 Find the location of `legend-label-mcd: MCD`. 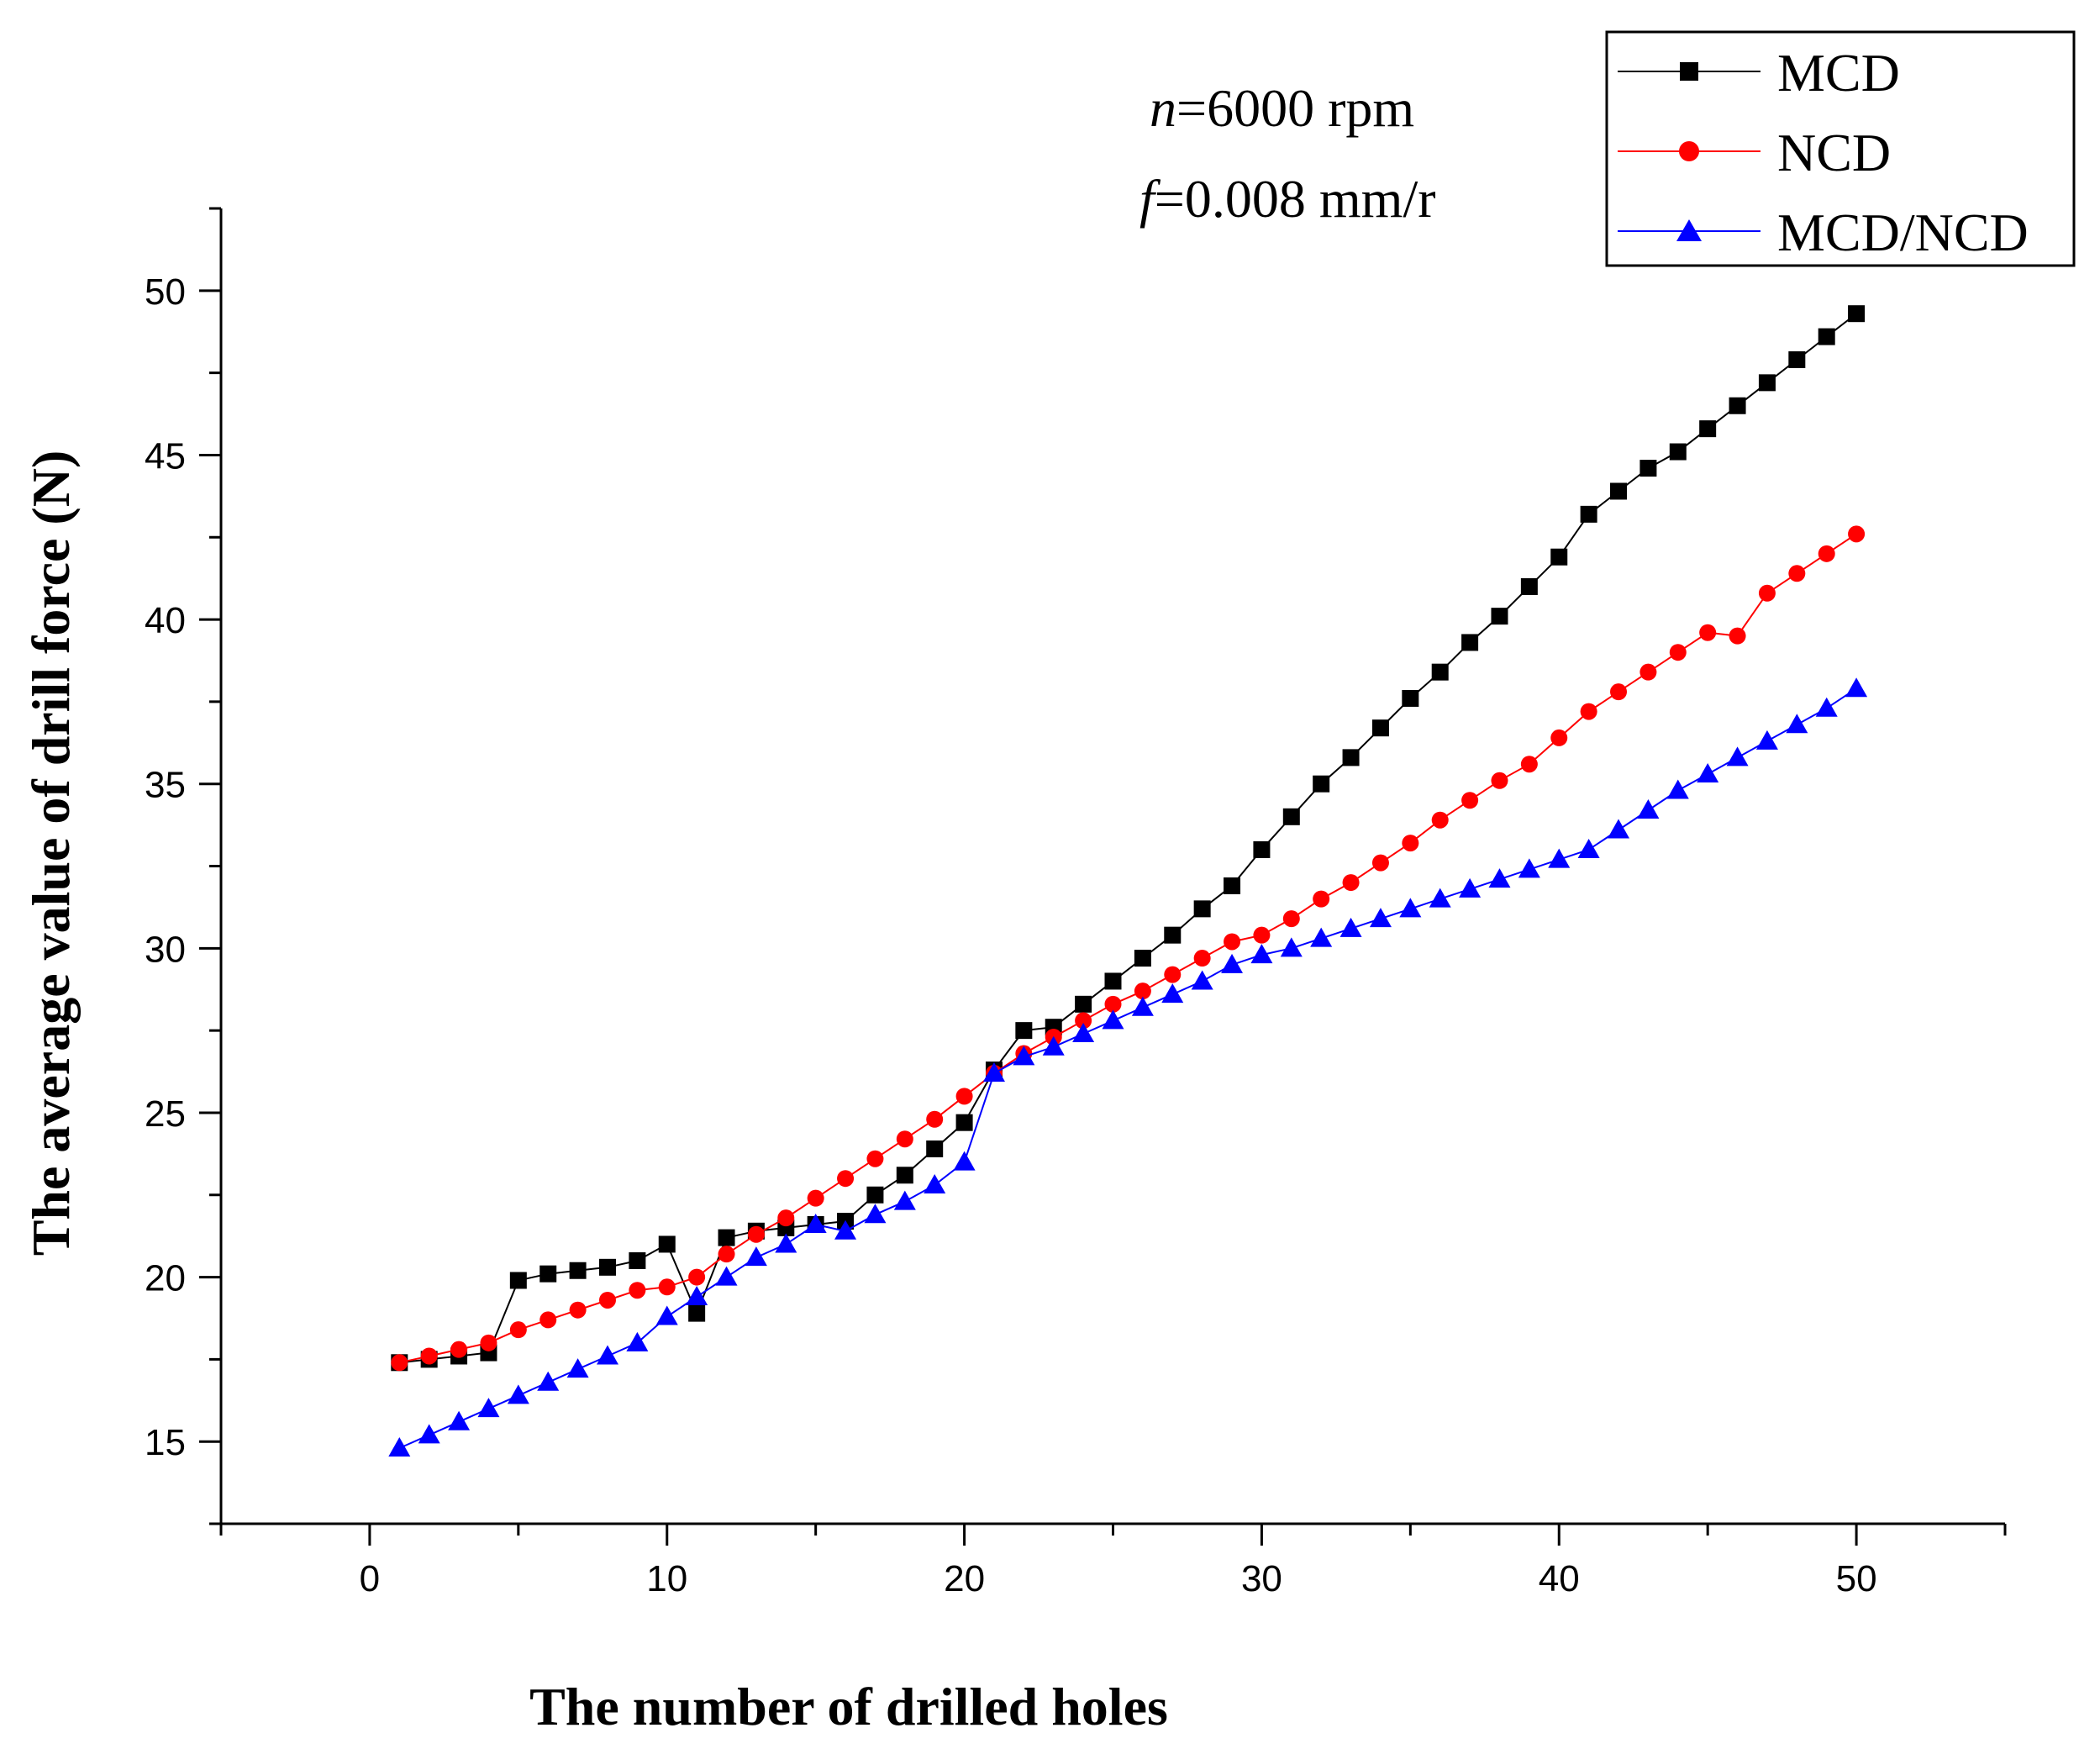

legend-label-mcd: MCD is located at coordinates (1838, 73).